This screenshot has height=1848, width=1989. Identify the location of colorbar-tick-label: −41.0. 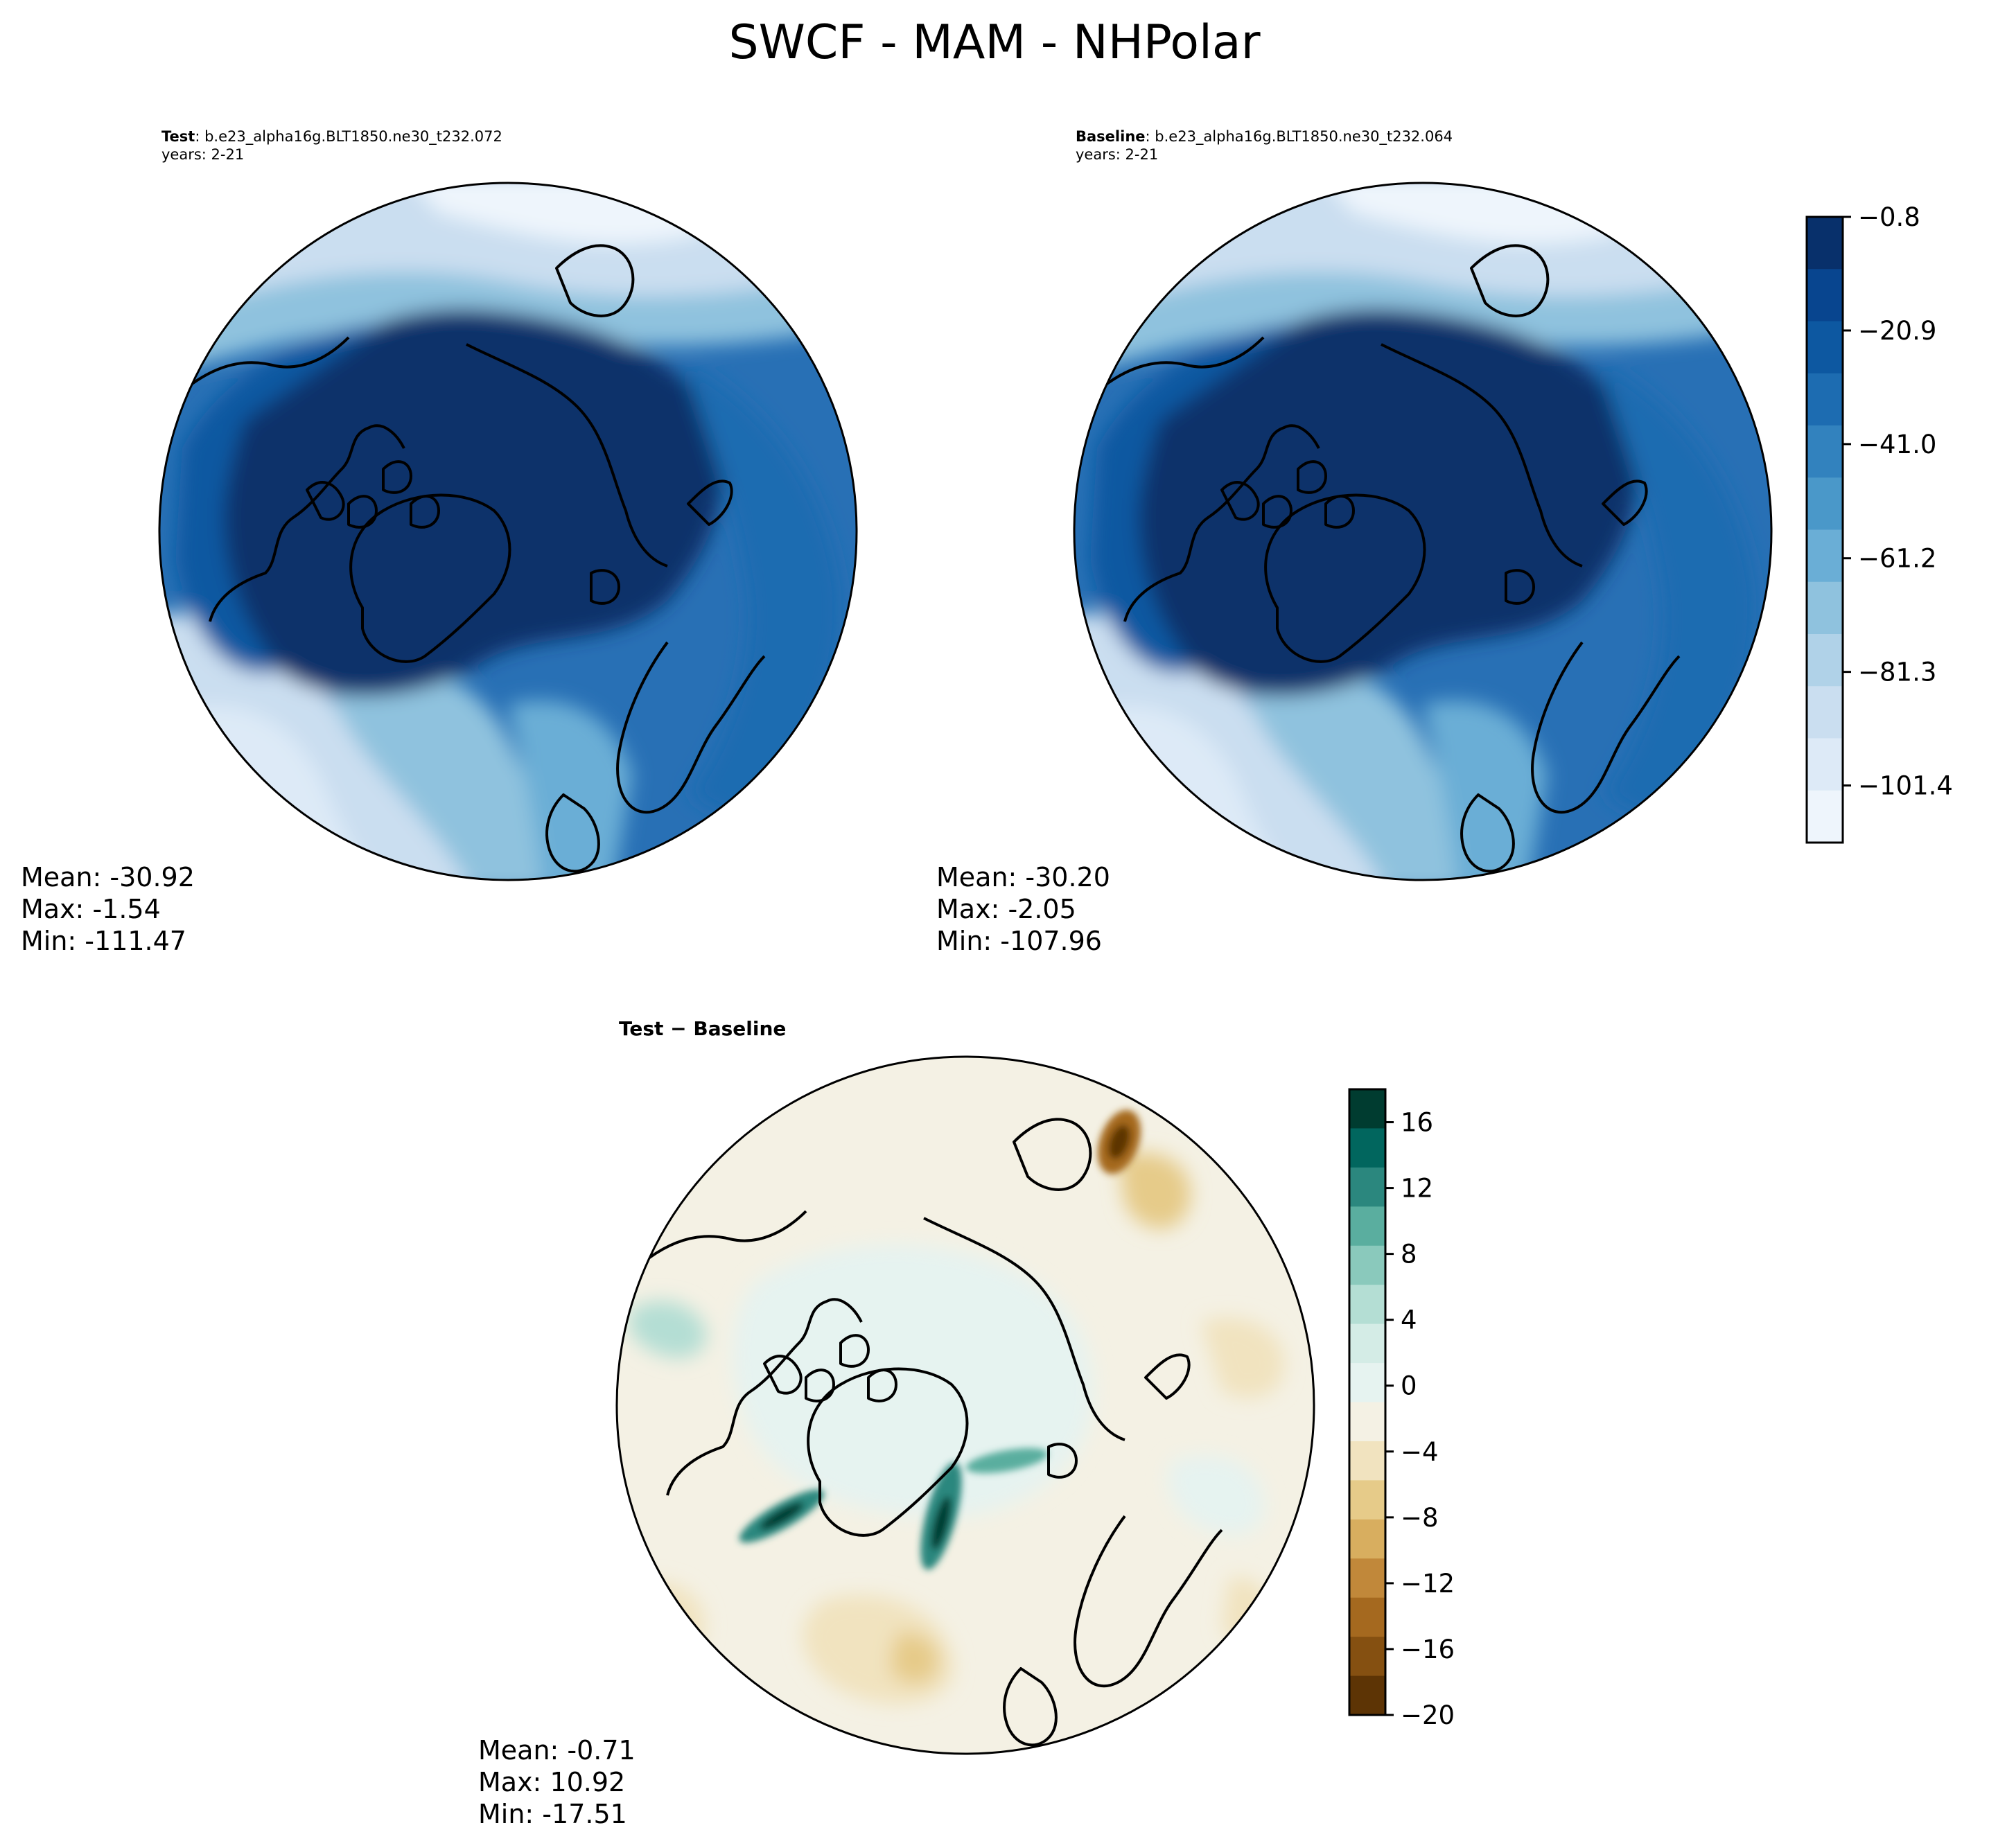
(1897, 444).